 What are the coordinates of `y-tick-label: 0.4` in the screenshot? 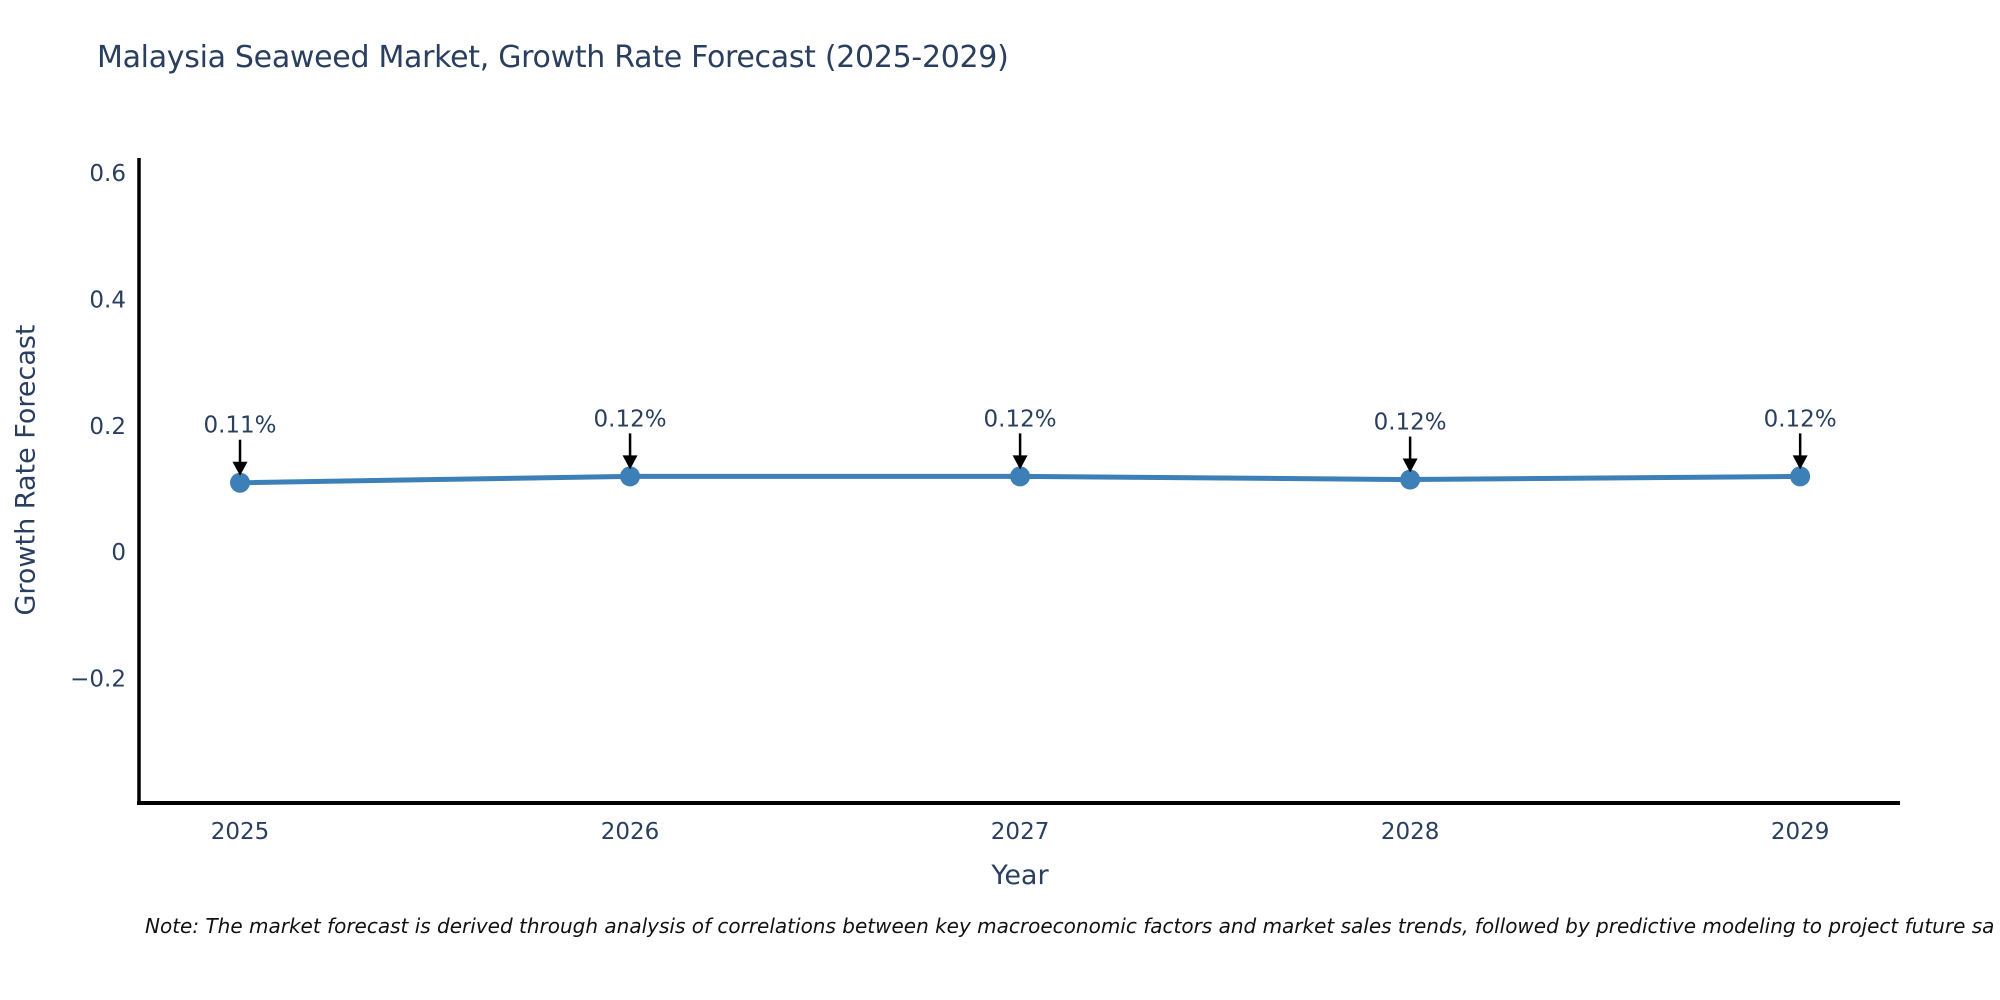 It's located at (107, 300).